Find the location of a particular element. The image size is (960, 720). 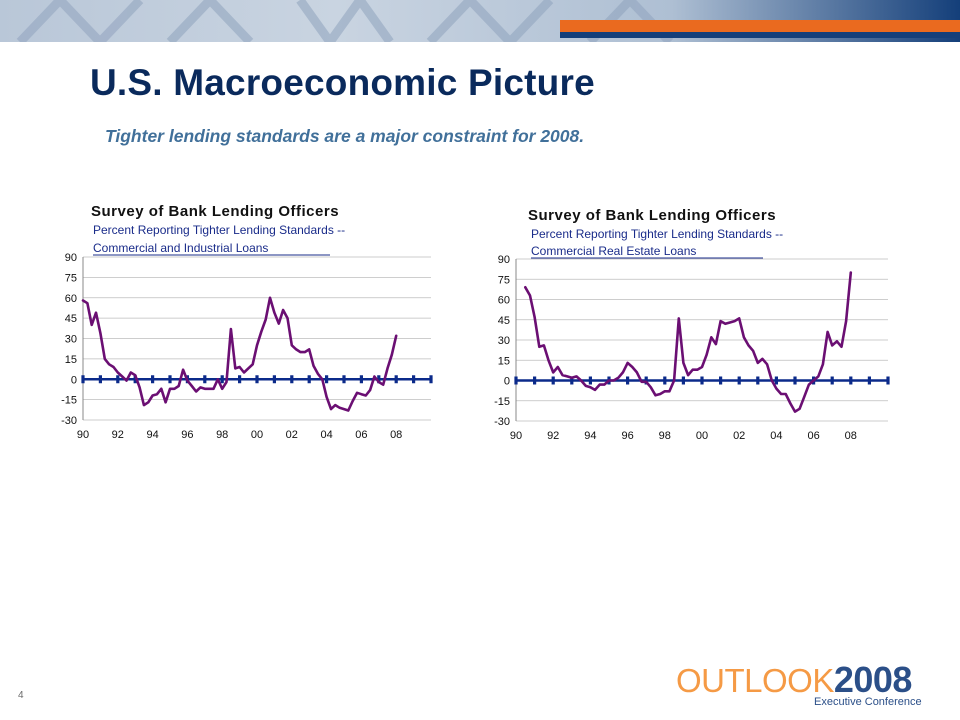

y-tick-label: 0 is located at coordinates (507, 382).